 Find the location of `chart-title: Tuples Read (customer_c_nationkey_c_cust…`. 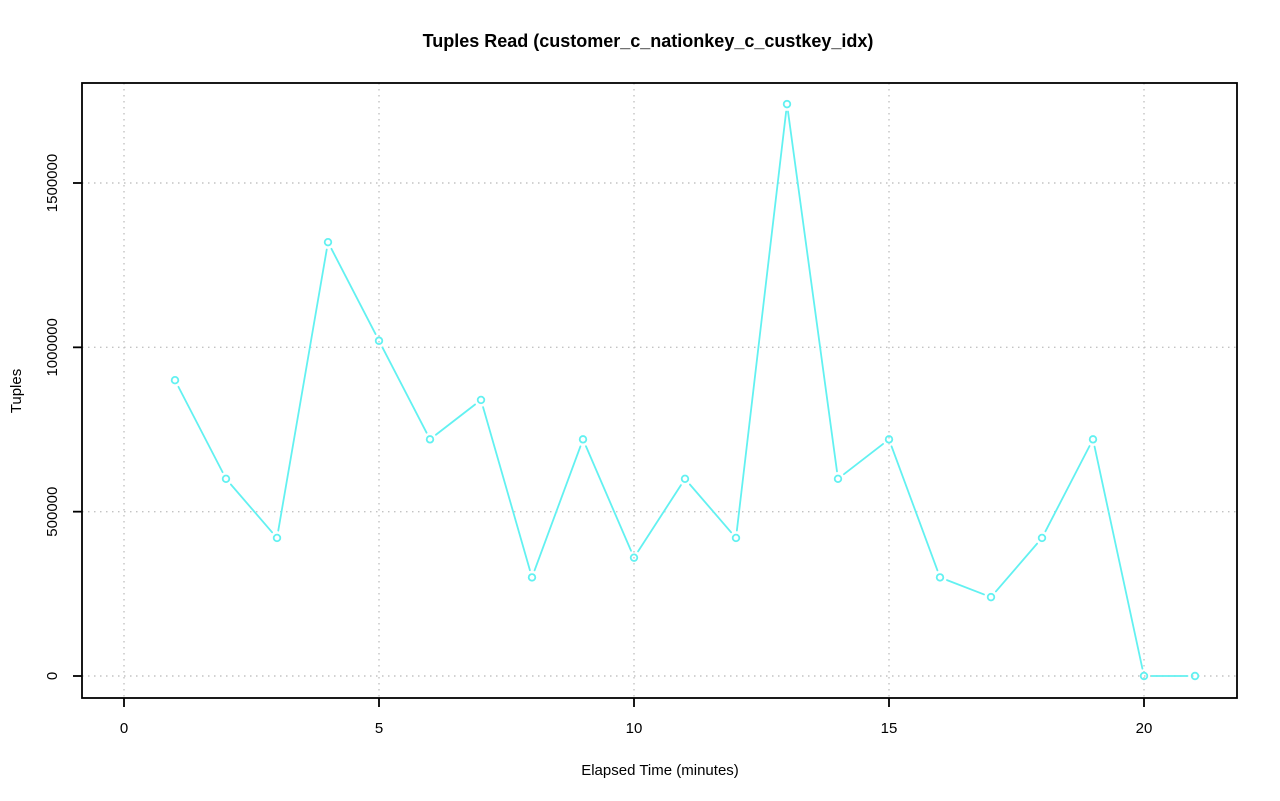

chart-title: Tuples Read (customer_c_nationkey_c_cust… is located at coordinates (648, 41).